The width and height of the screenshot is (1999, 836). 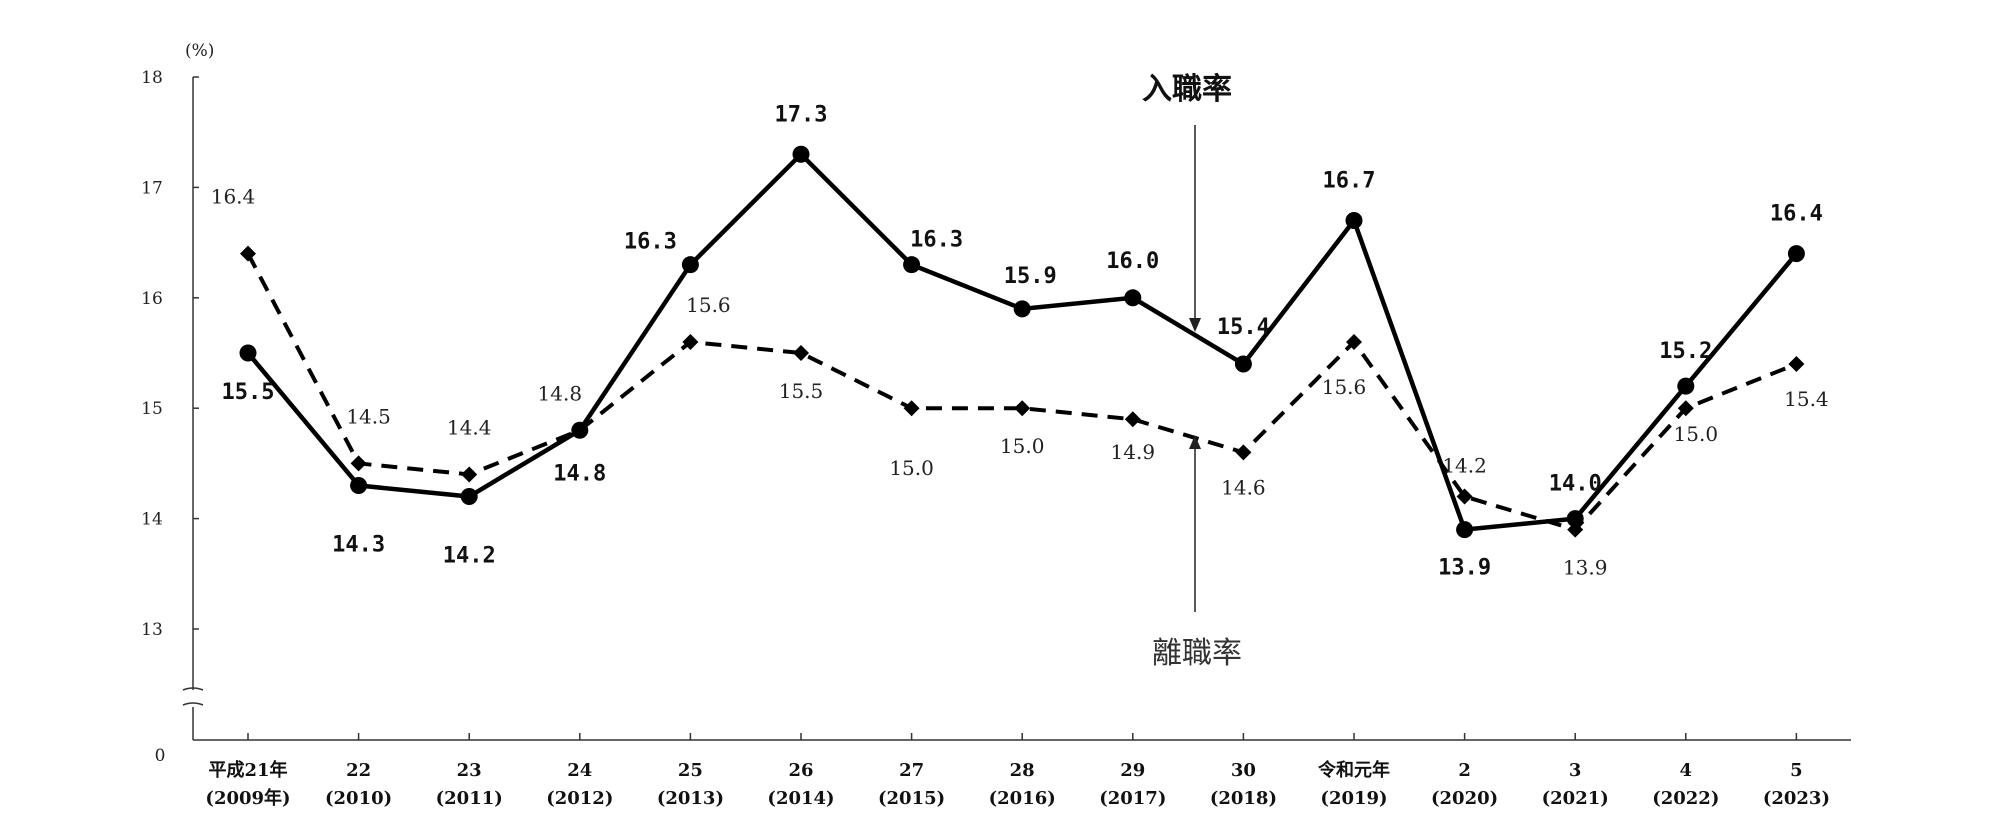 I want to click on data-label-separation-rate: 14.2, so click(x=1464, y=466).